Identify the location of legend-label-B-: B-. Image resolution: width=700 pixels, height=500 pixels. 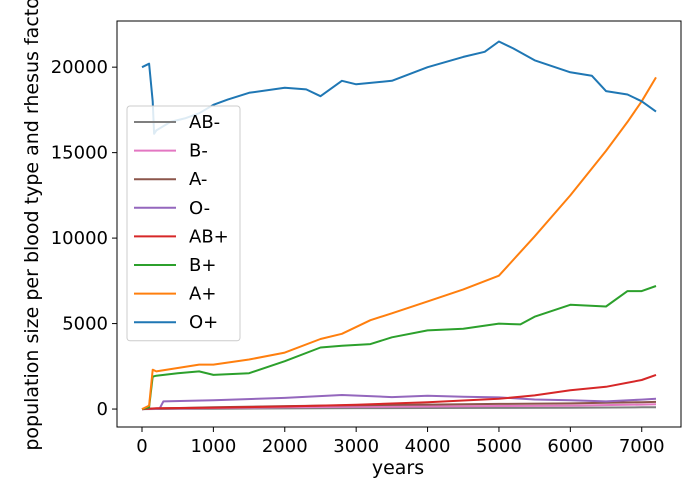
(198, 151).